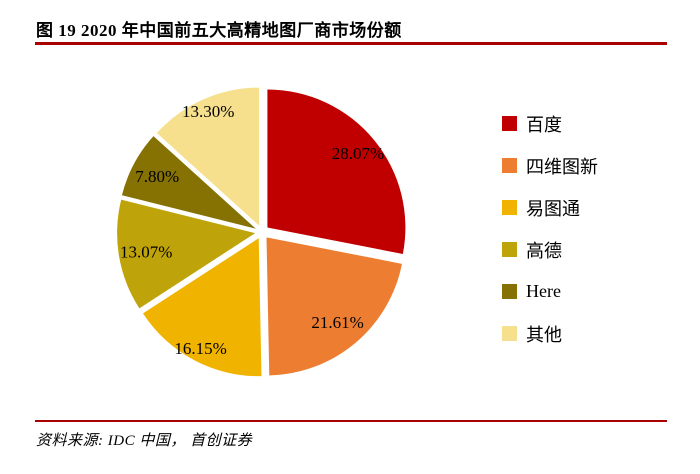 This screenshot has height=474, width=700. I want to click on footer-rule-divider, so click(351, 421).